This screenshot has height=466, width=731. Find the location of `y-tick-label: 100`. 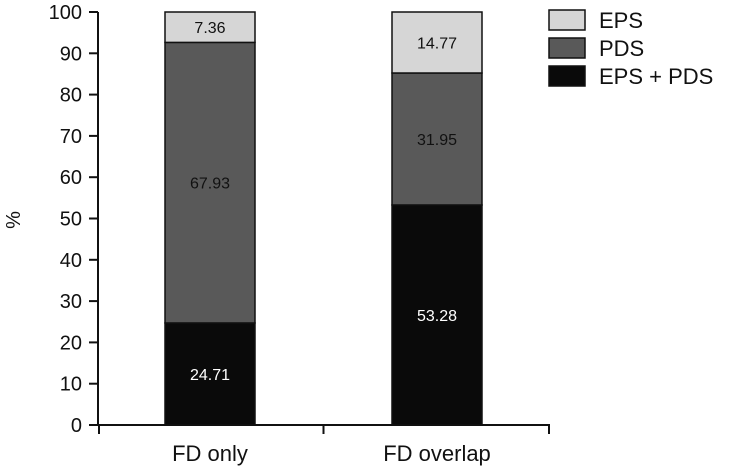

y-tick-label: 100 is located at coordinates (65, 13).